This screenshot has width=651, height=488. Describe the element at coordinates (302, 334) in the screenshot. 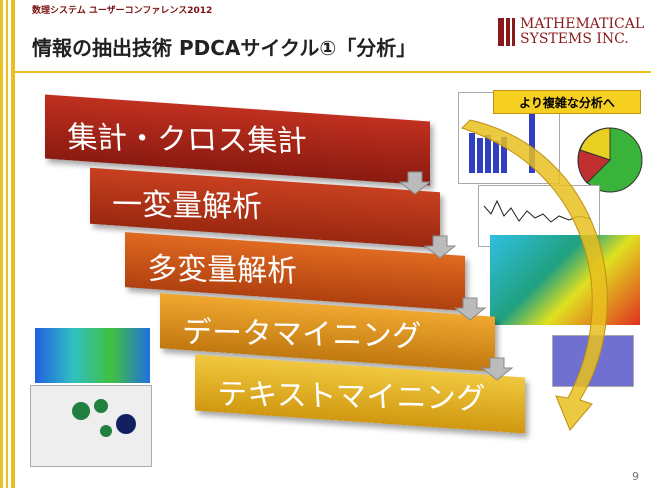

I see `step-label: データマイニング` at that location.